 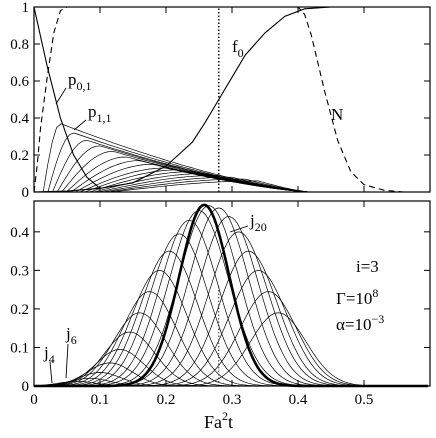 I want to click on series-decay, so click(x=67, y=97).